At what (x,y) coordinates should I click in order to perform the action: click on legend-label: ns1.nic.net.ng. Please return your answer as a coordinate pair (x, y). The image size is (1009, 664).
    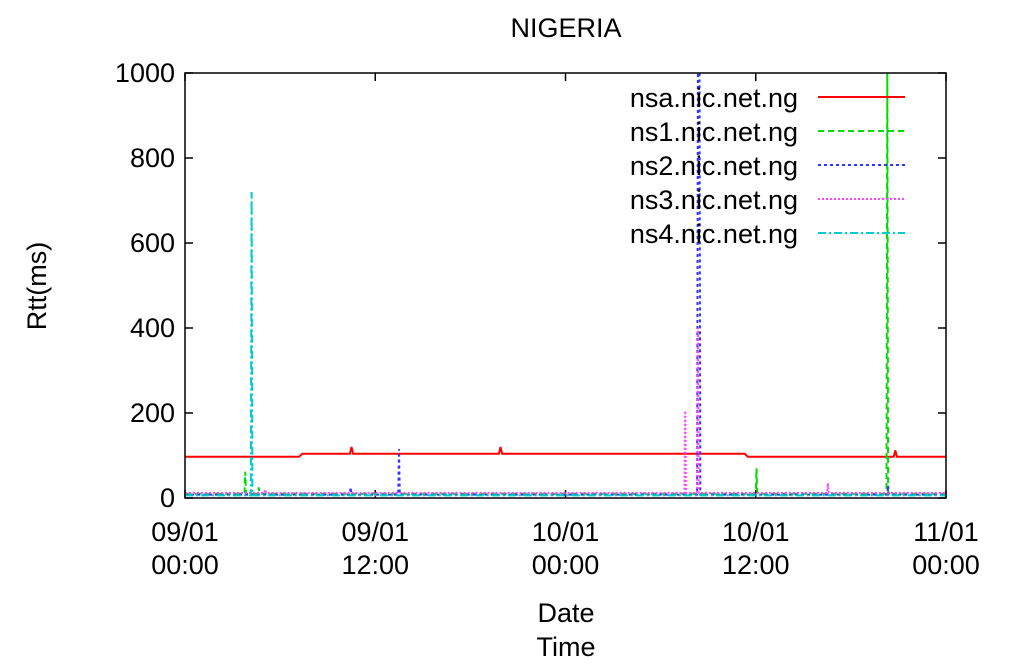
    Looking at the image, I should click on (714, 132).